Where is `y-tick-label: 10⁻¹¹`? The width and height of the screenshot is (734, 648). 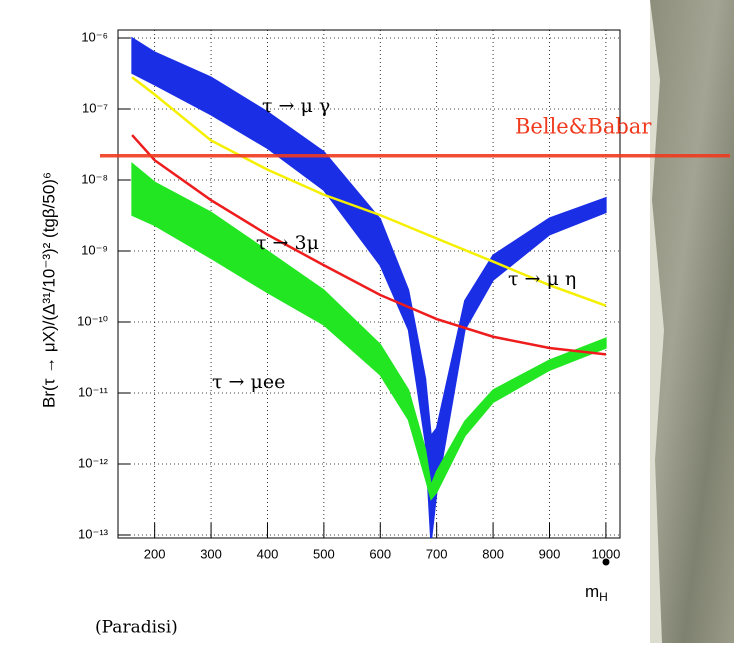 y-tick-label: 10⁻¹¹ is located at coordinates (93, 391).